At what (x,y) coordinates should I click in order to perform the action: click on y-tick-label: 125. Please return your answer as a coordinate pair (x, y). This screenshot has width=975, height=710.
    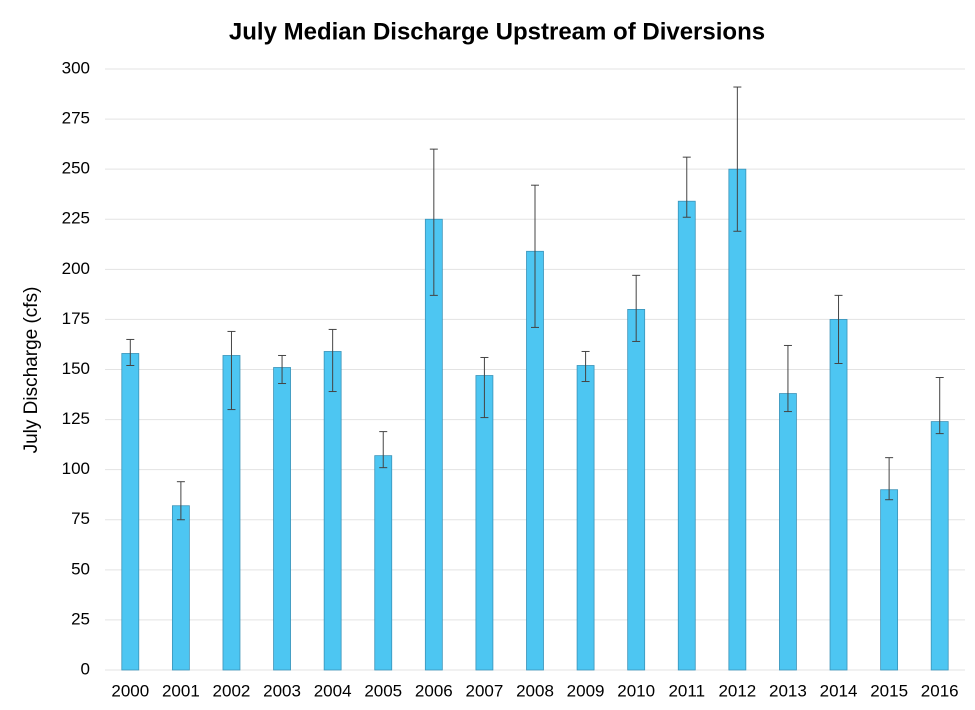
    Looking at the image, I should click on (76, 418).